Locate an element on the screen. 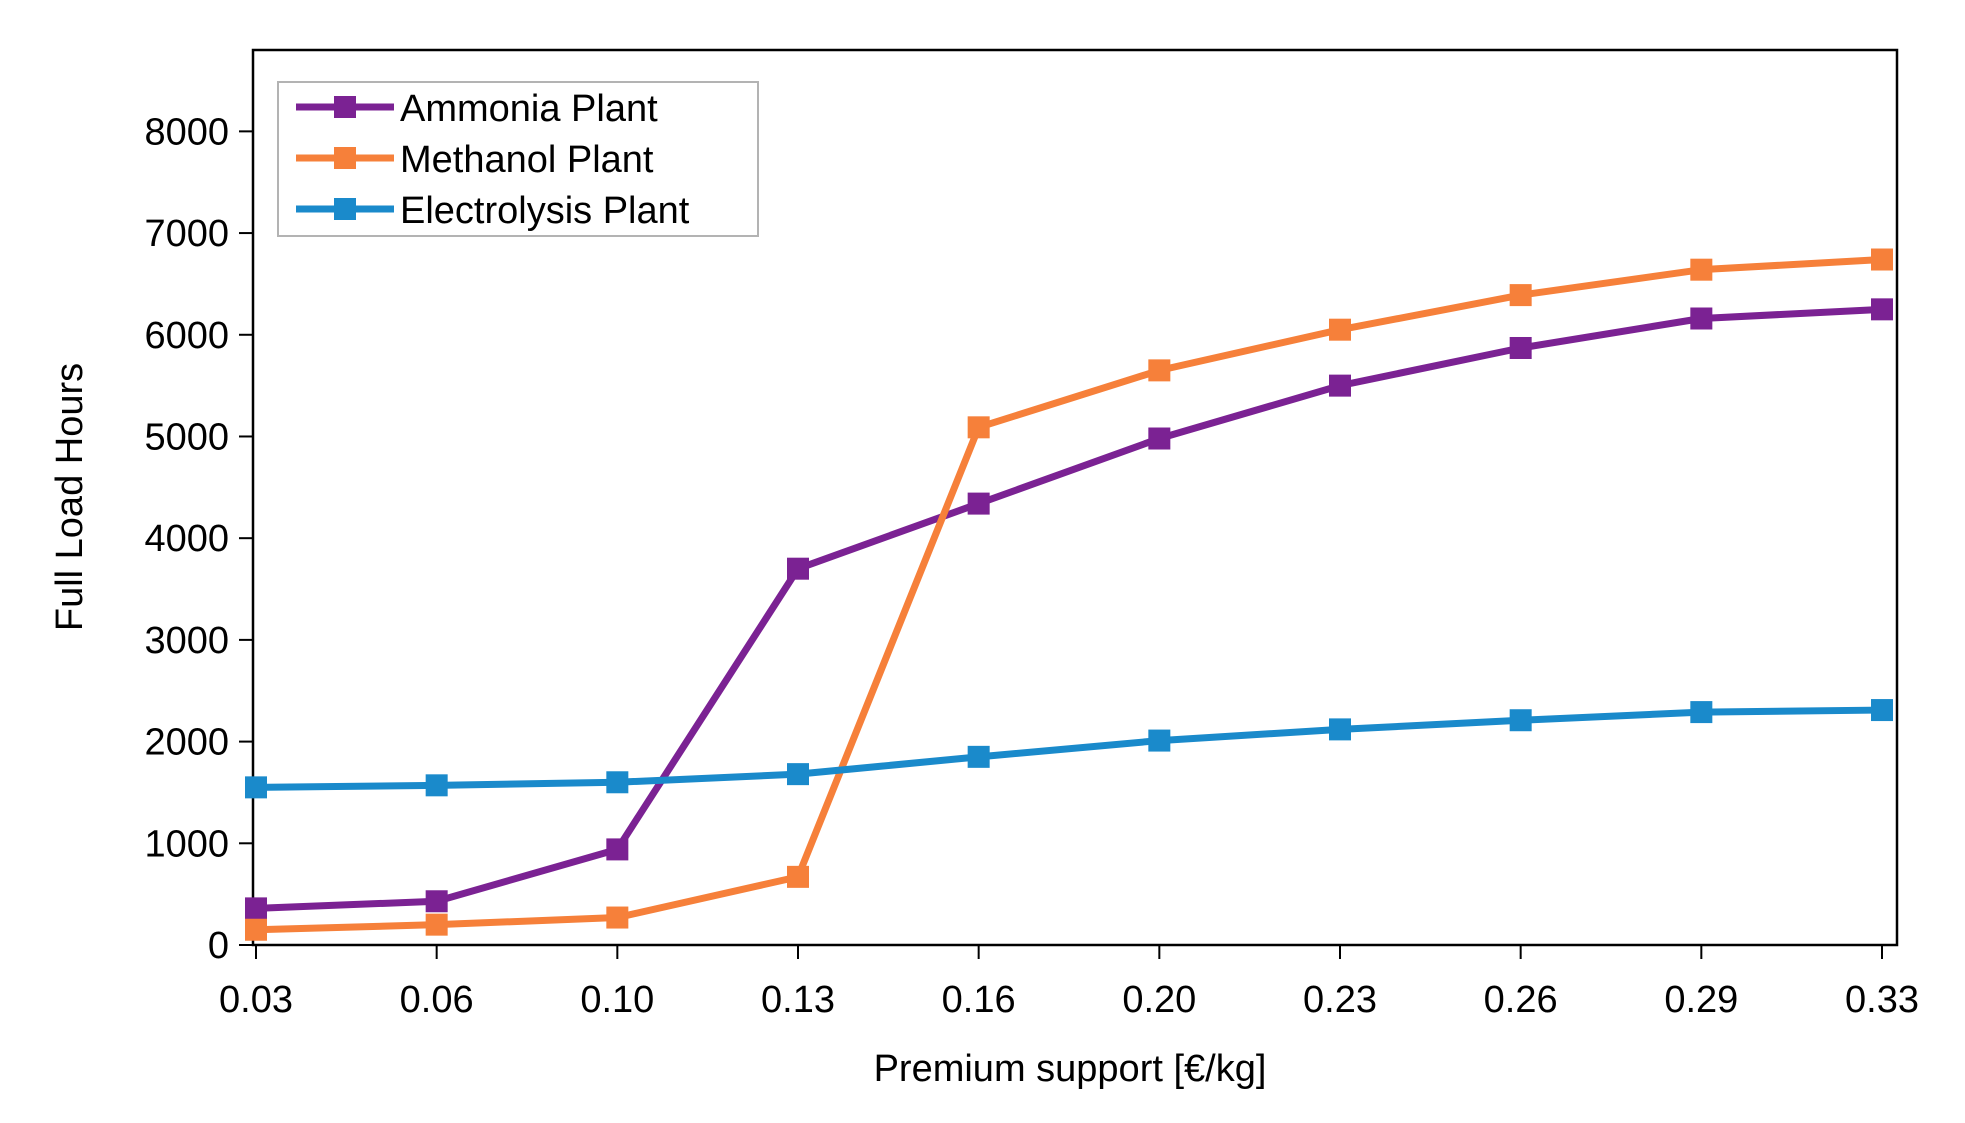 This screenshot has height=1123, width=1965. y-tick-label: 6000 is located at coordinates (186, 336).